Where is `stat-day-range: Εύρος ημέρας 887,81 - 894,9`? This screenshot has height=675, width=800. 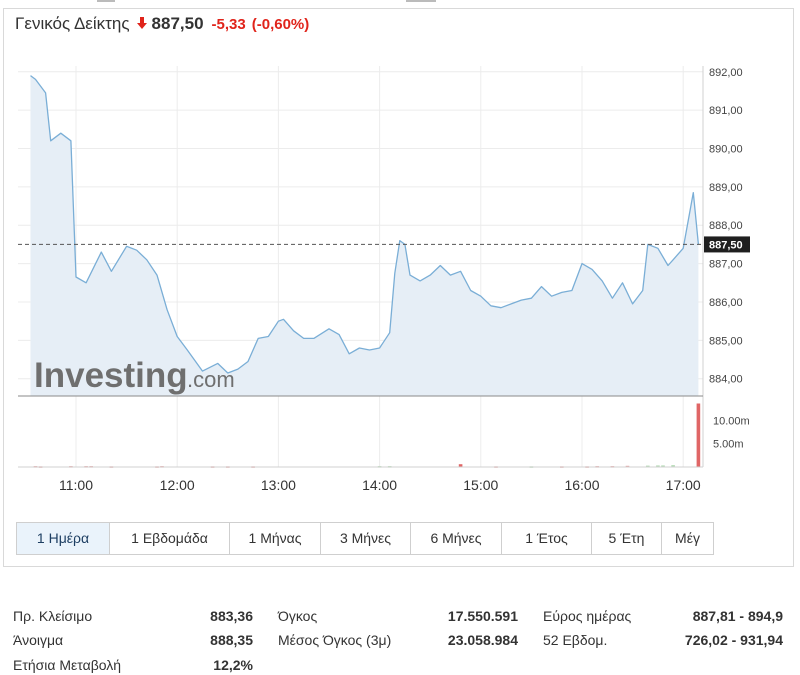
stat-day-range: Εύρος ημέρας 887,81 - 894,9 is located at coordinates (663, 616).